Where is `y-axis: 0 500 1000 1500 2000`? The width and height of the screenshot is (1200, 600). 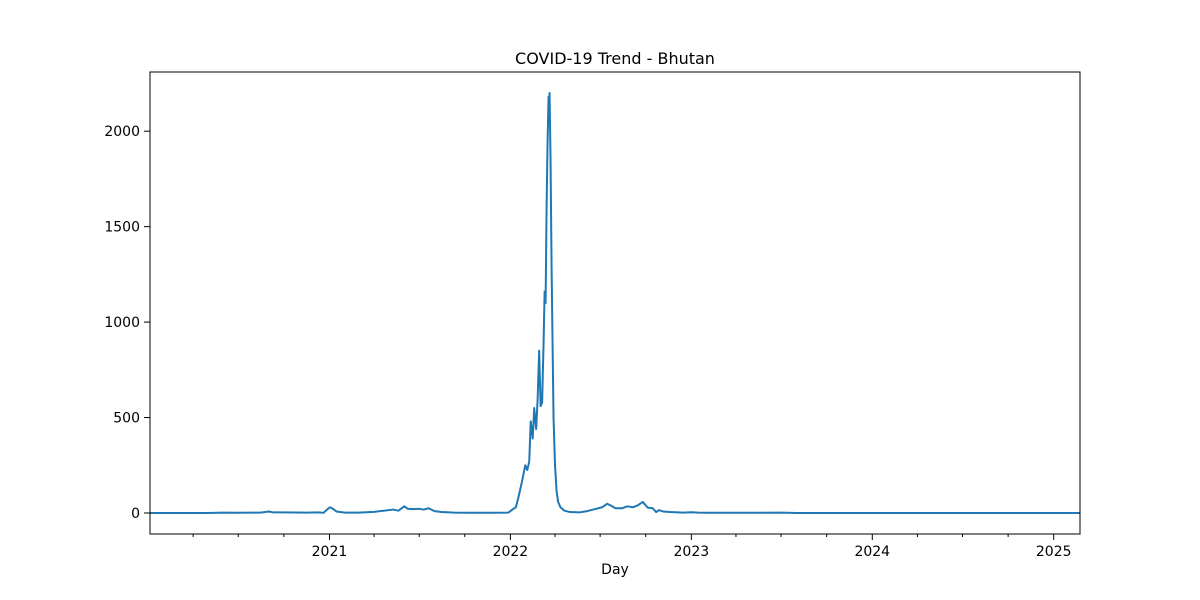
y-axis: 0 500 1000 1500 2000 is located at coordinates (127, 323).